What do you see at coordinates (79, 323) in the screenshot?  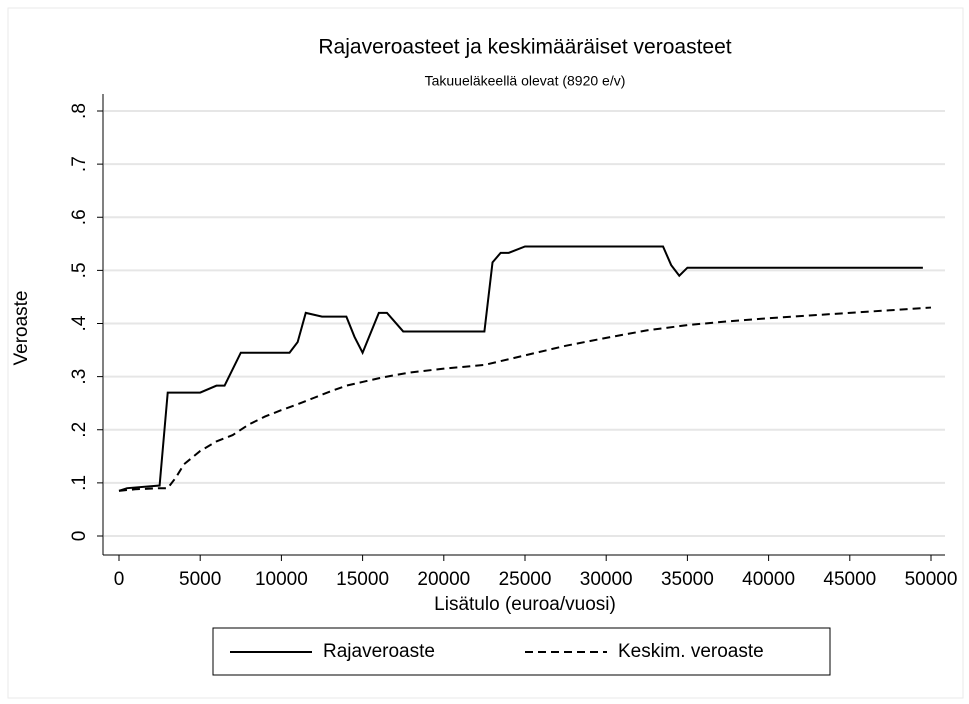 I see `y-tick-label: .4` at bounding box center [79, 323].